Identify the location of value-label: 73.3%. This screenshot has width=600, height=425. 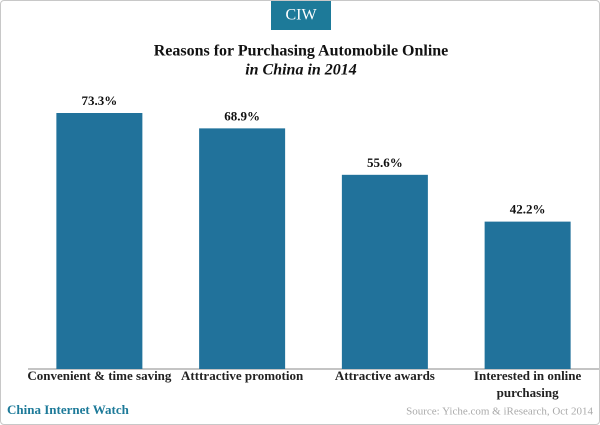
(100, 100).